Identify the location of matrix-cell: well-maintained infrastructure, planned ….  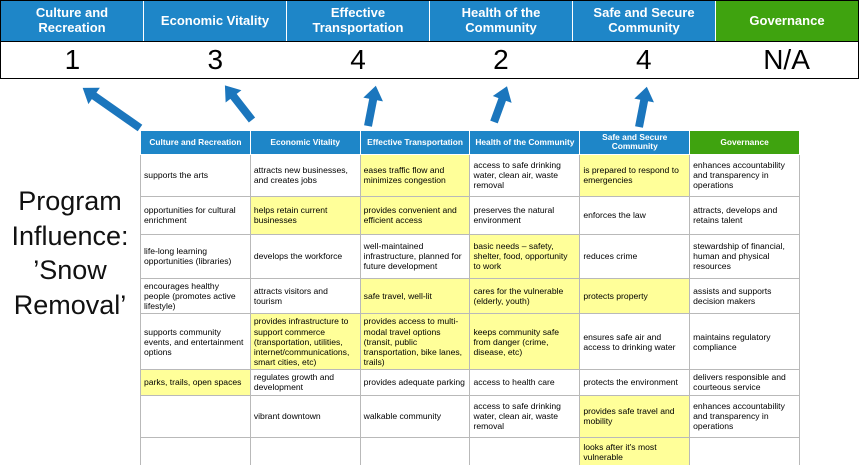
(415, 256).